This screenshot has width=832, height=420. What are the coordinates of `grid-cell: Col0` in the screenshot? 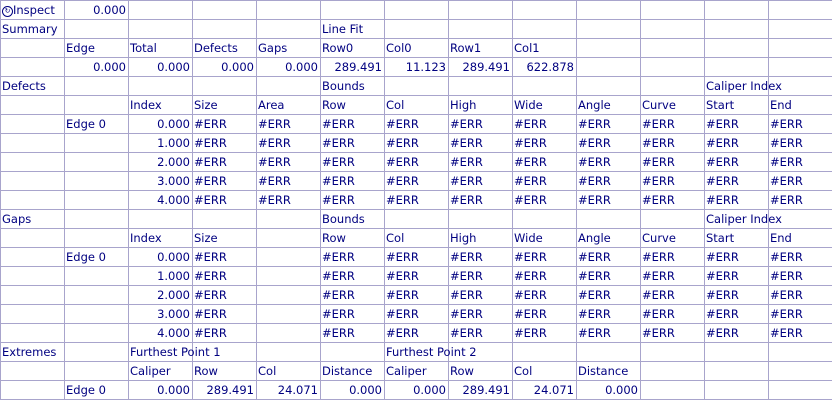 It's located at (416, 48).